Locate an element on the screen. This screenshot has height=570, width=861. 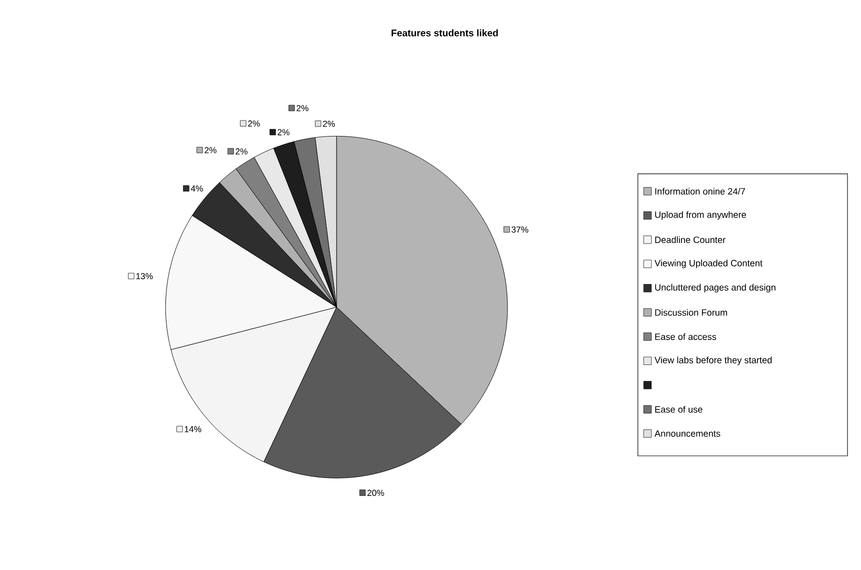
legend-label: Ease of access is located at coordinates (685, 336).